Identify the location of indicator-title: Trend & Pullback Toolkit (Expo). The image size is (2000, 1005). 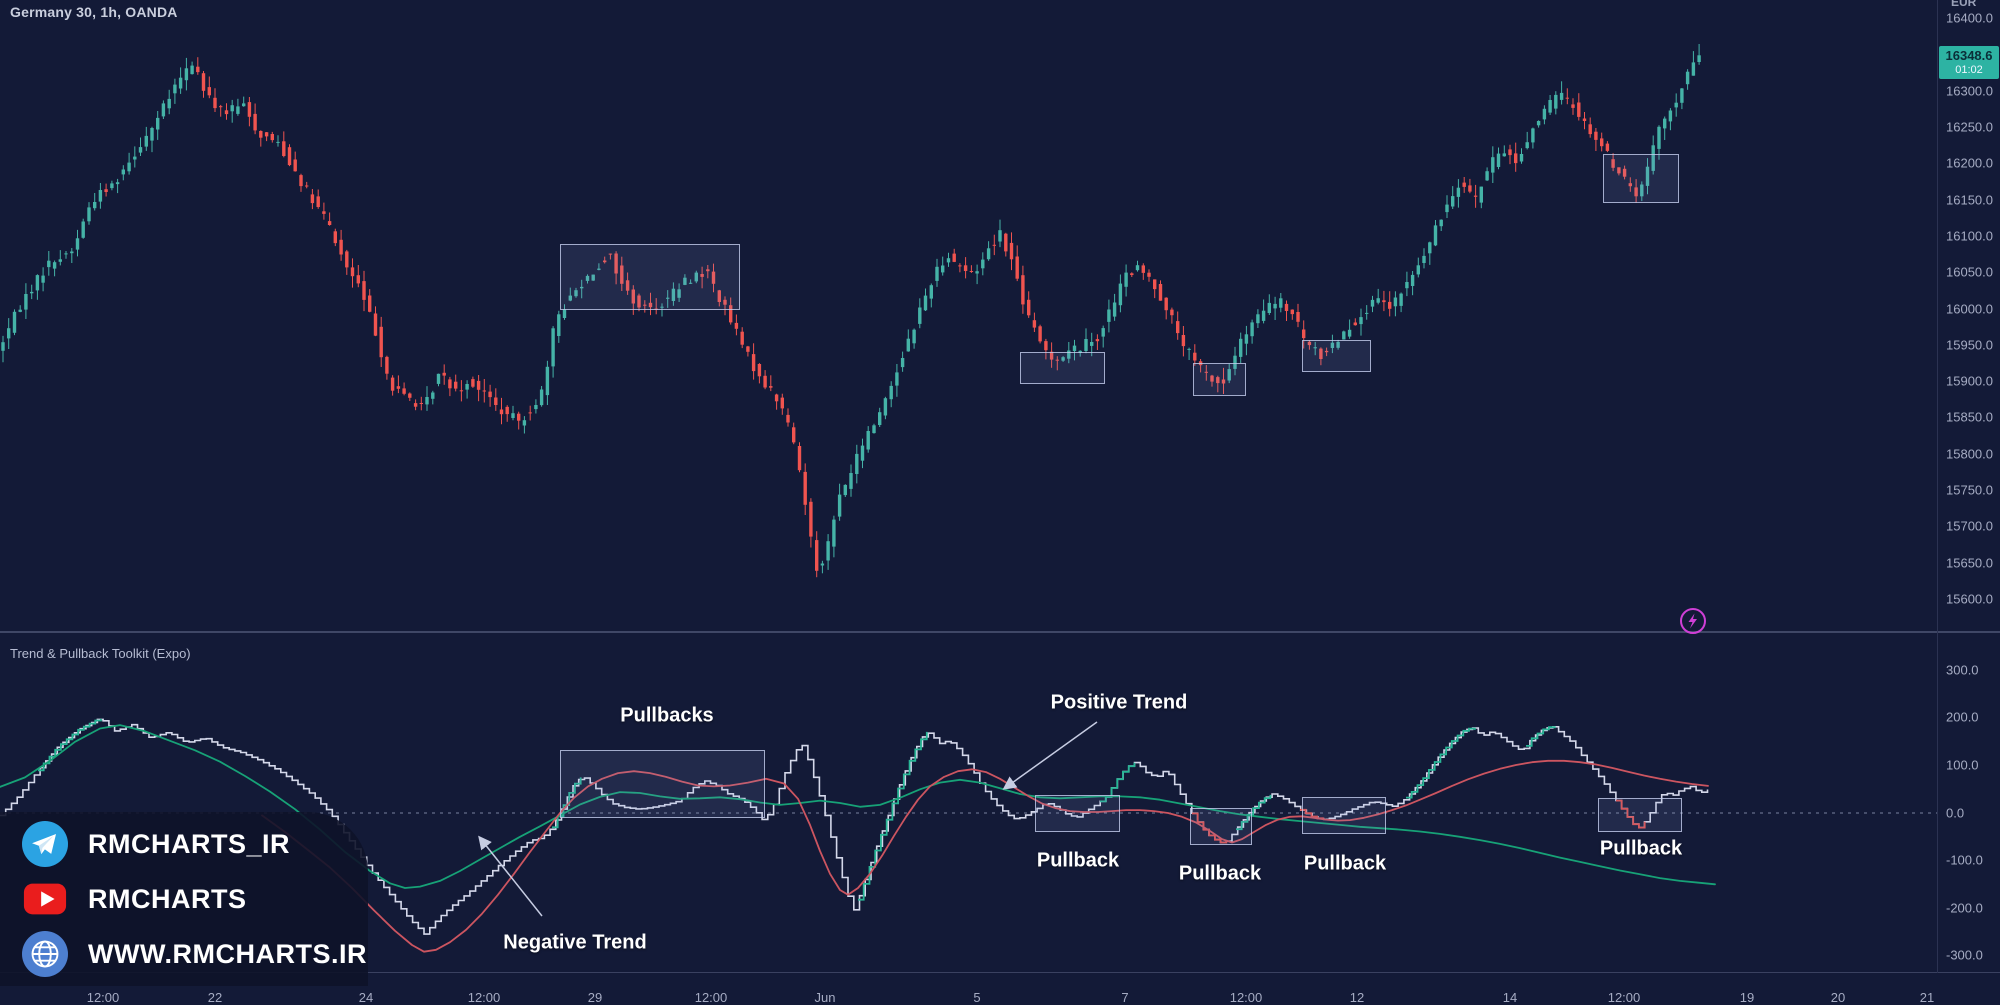
(100, 653).